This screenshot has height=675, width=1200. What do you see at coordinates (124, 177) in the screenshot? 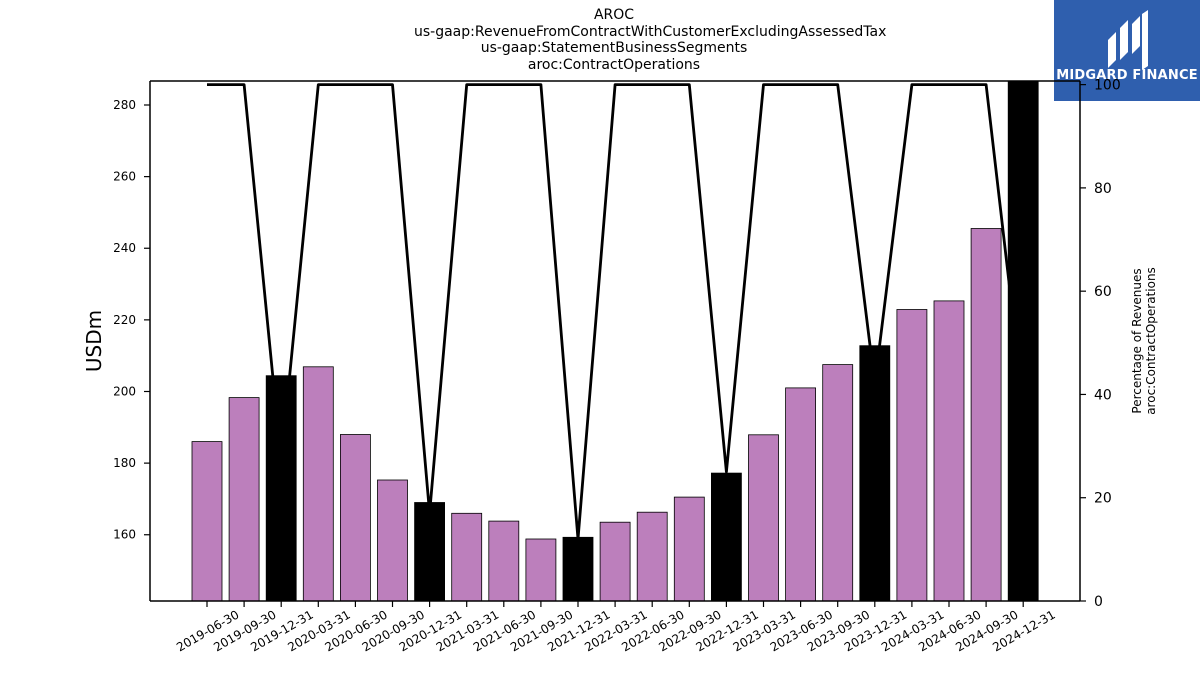
I see `y-tick-label: 260` at bounding box center [124, 177].